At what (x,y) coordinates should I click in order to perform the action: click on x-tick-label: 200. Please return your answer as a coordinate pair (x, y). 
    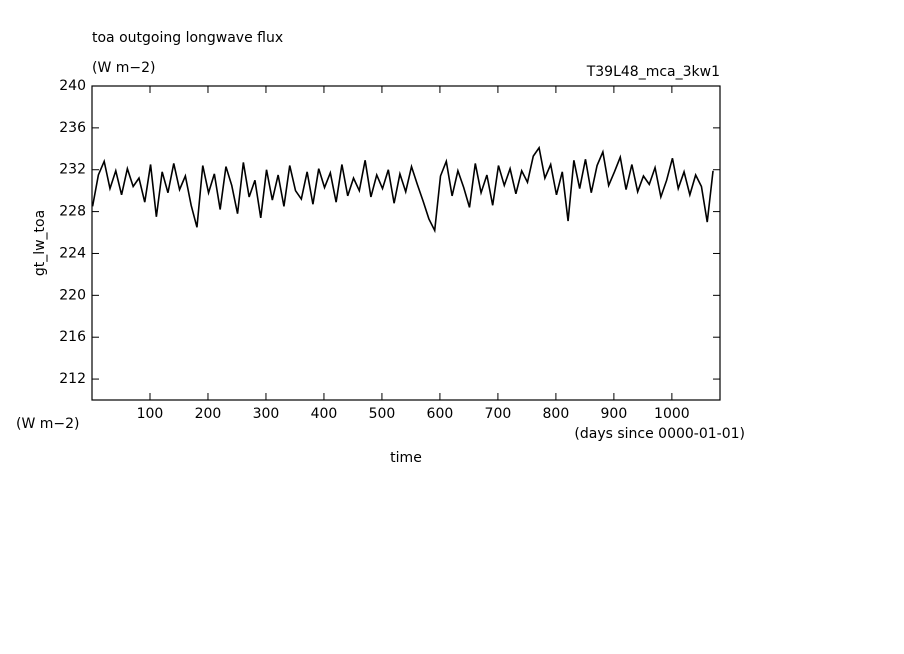
    Looking at the image, I should click on (208, 414).